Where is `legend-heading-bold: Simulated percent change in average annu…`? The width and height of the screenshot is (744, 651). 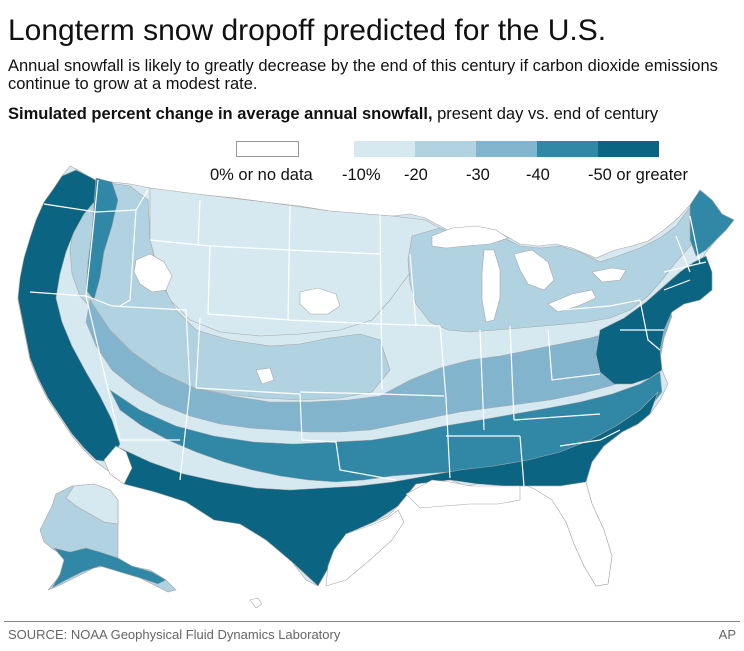 legend-heading-bold: Simulated percent change in average annu… is located at coordinates (220, 114).